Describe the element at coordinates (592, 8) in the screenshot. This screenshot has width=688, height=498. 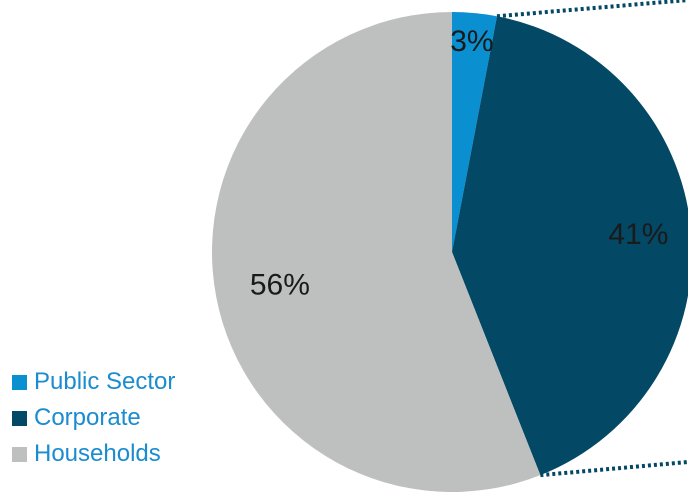
I see `connector-top` at that location.